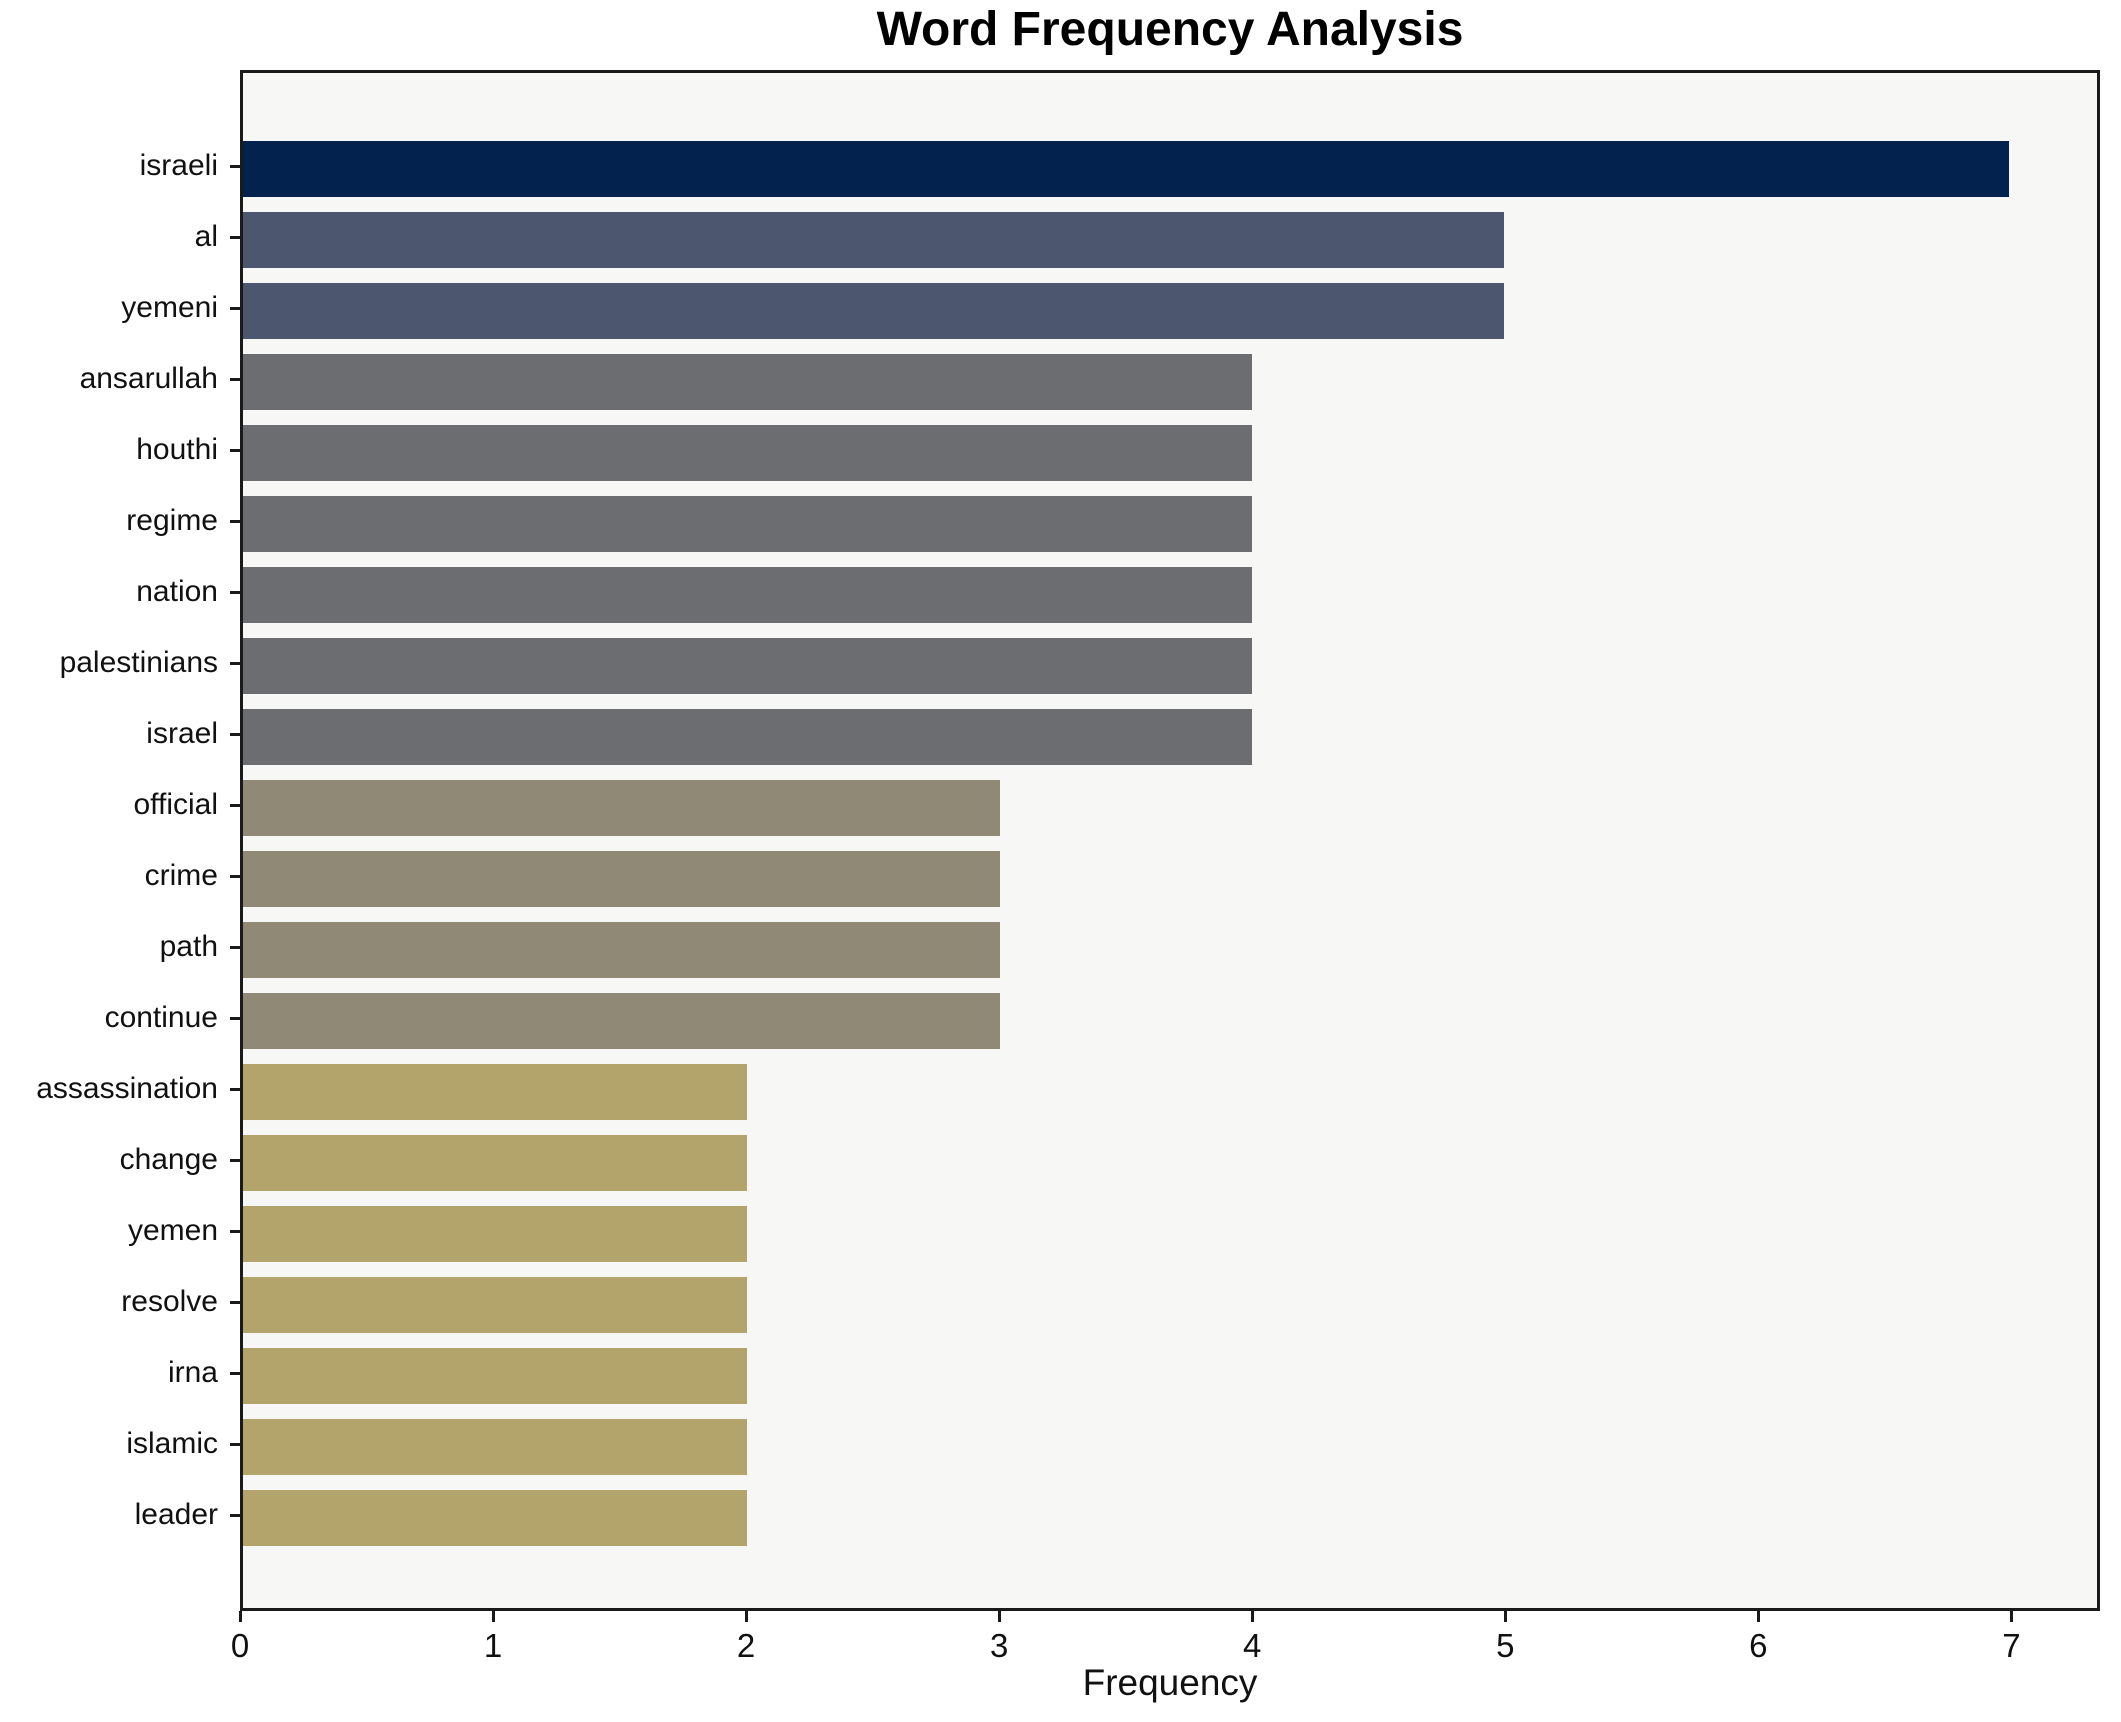  I want to click on x-tick-label: 0, so click(240, 1645).